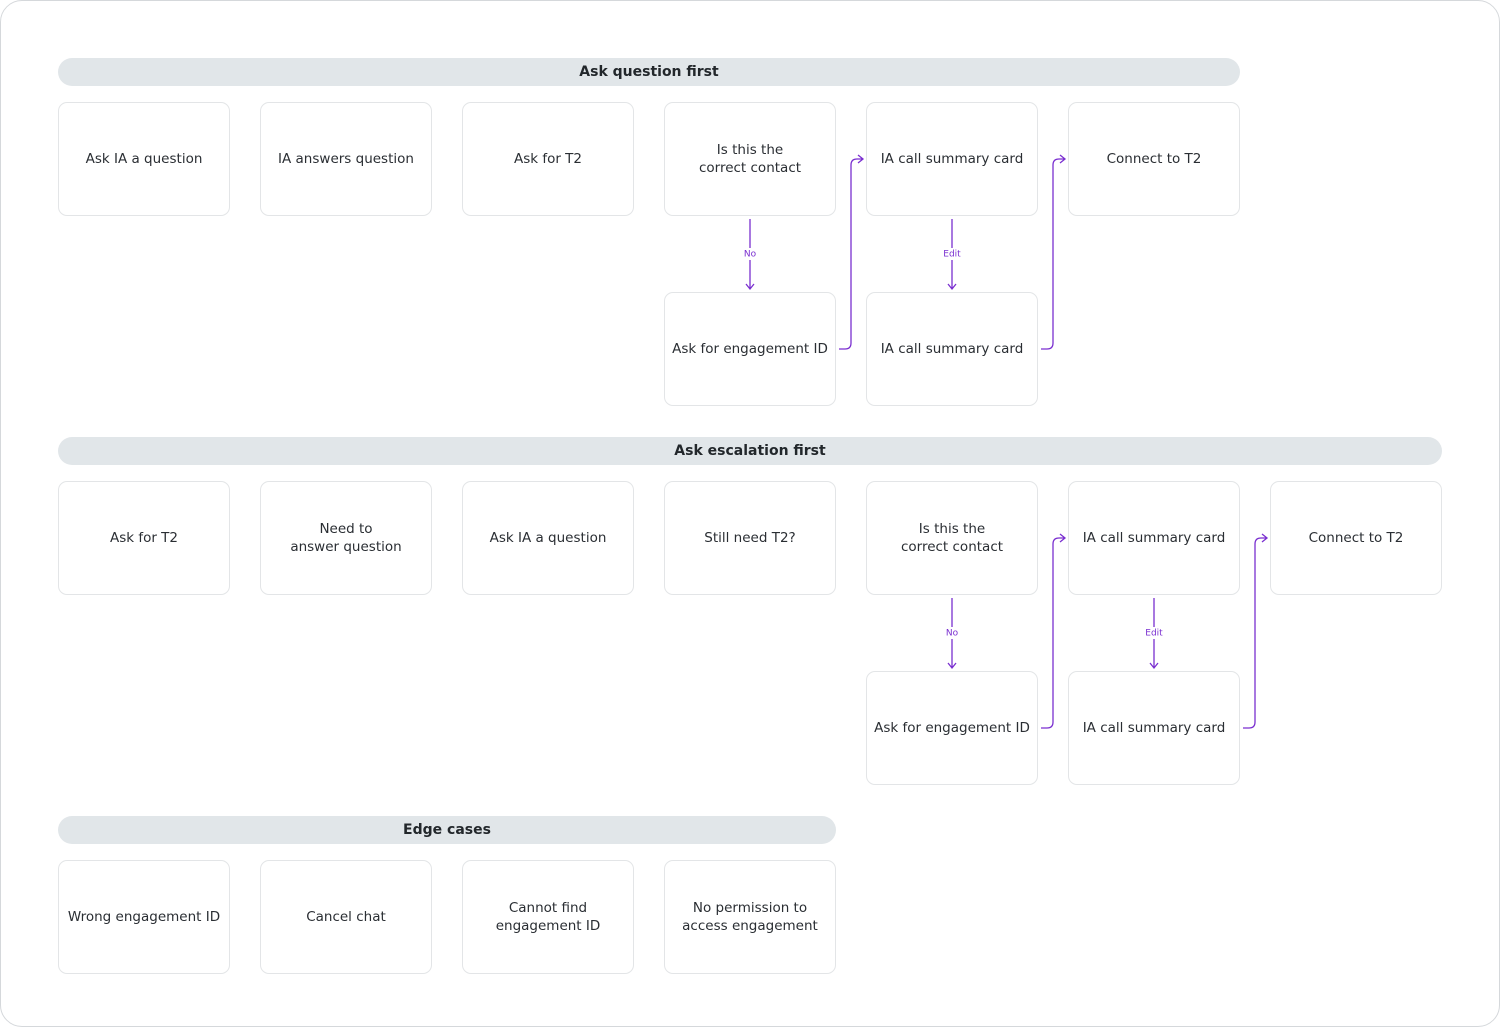 This screenshot has height=1027, width=1500. Describe the element at coordinates (750, 917) in the screenshot. I see `step-card: No permission to access engagement` at that location.